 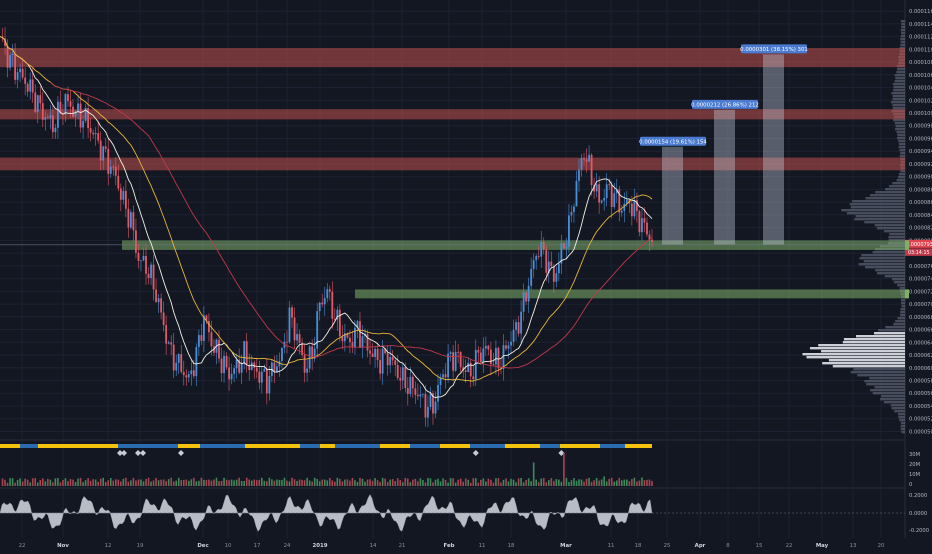 I want to click on resistance-zone, so click(x=452, y=164).